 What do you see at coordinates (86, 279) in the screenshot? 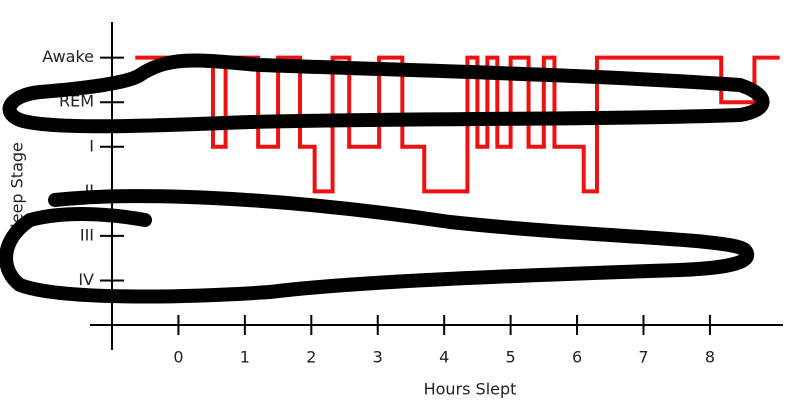
I see `y-tick-label: IV` at bounding box center [86, 279].